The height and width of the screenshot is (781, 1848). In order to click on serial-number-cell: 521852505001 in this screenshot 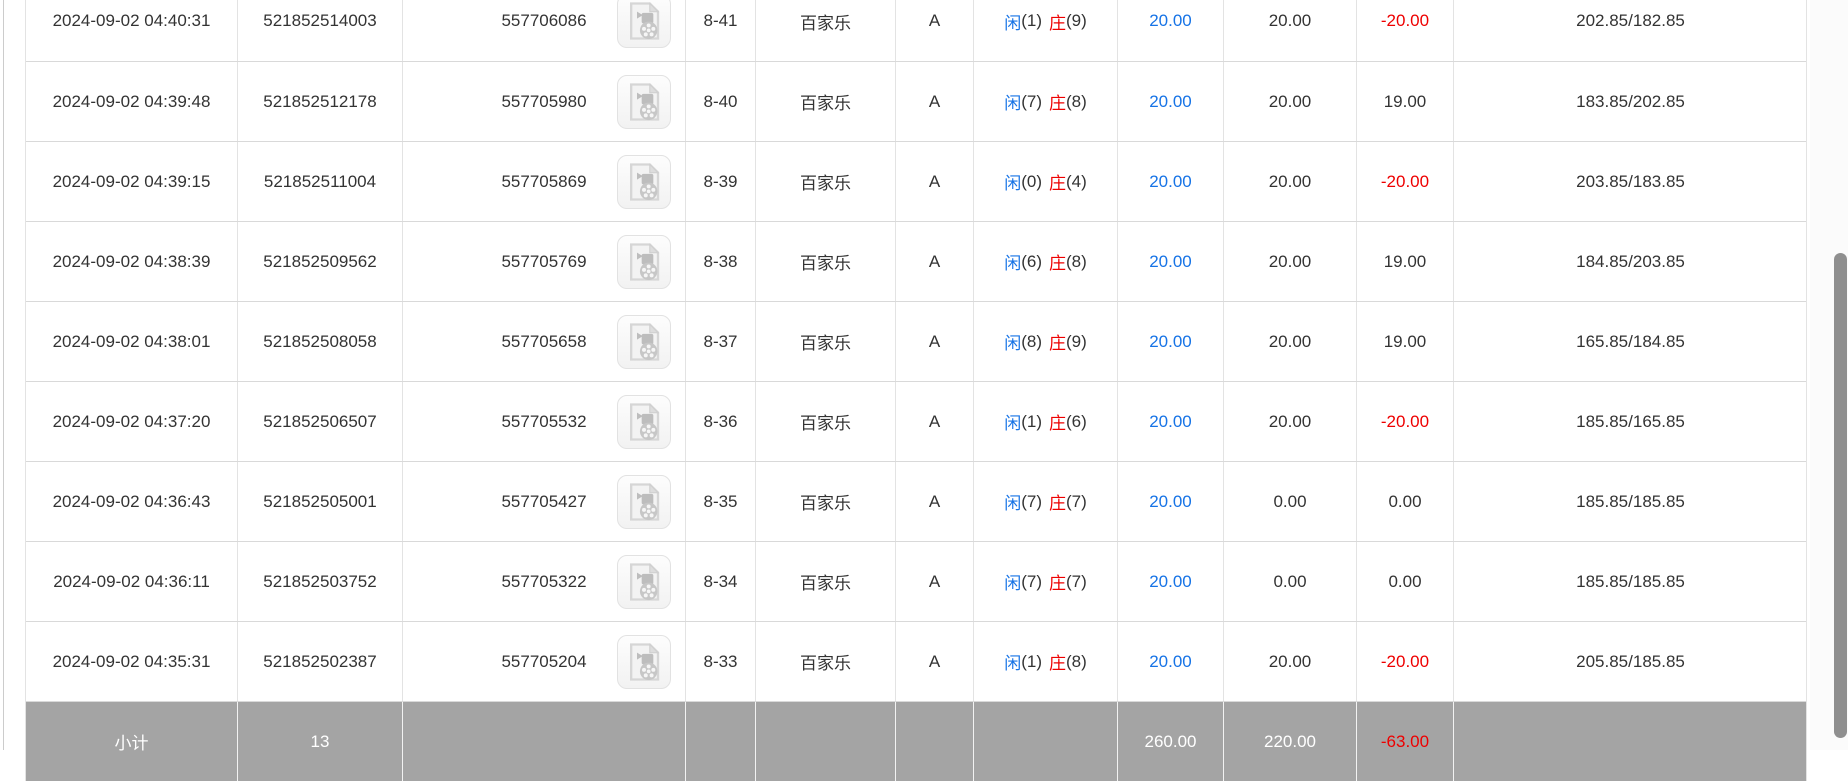, I will do `click(320, 501)`.